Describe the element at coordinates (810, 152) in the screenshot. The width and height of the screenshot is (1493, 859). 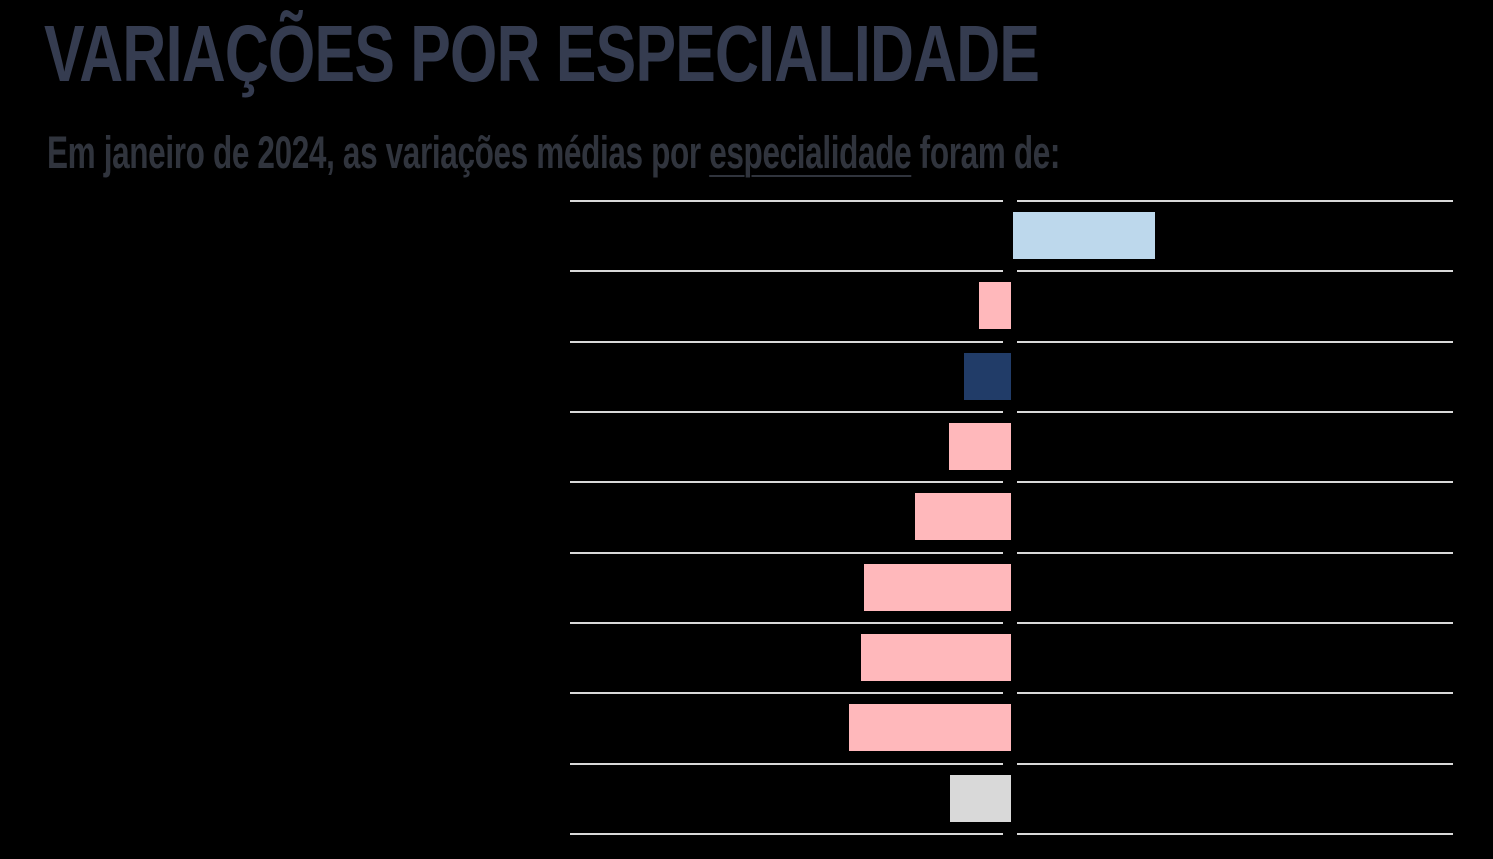
I see `subtitle-underlined-word: especialidade` at that location.